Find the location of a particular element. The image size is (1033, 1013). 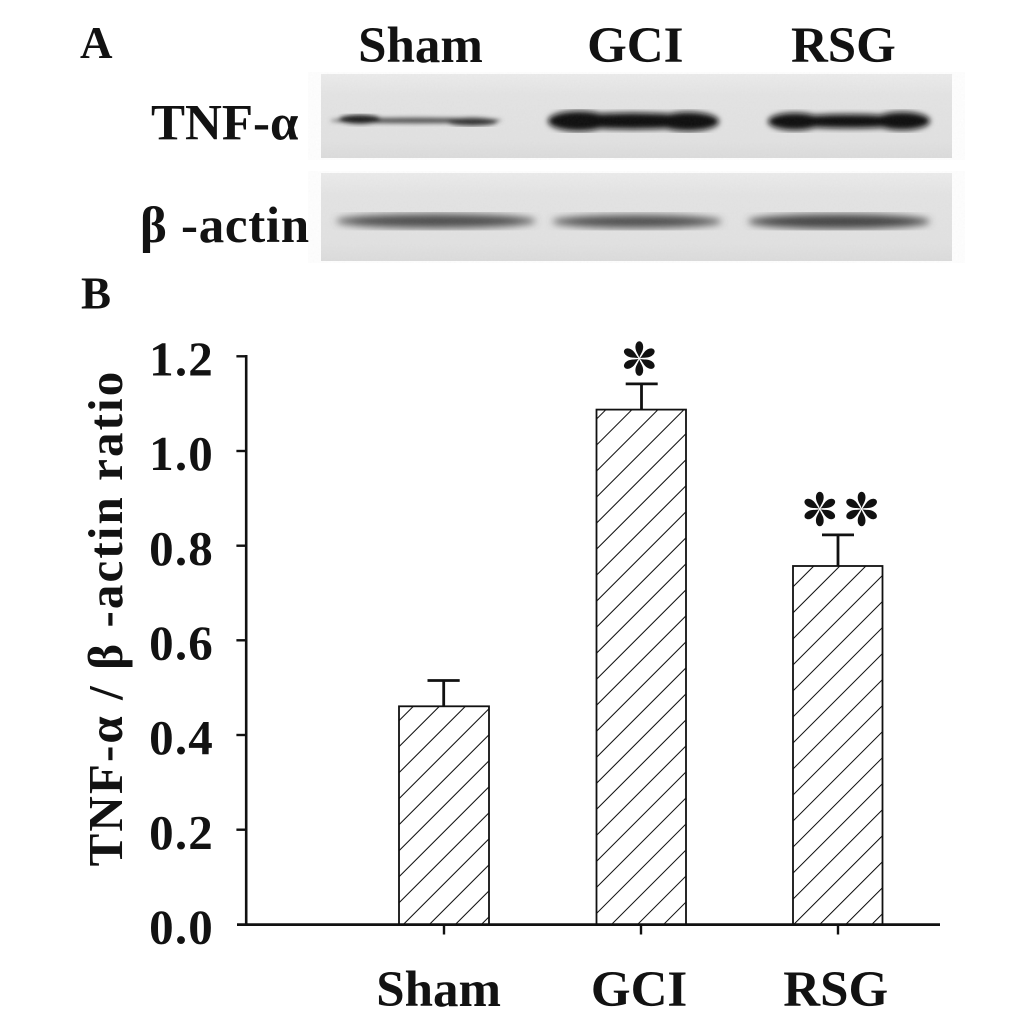

svg-text: 0.0 is located at coordinates (181, 927).